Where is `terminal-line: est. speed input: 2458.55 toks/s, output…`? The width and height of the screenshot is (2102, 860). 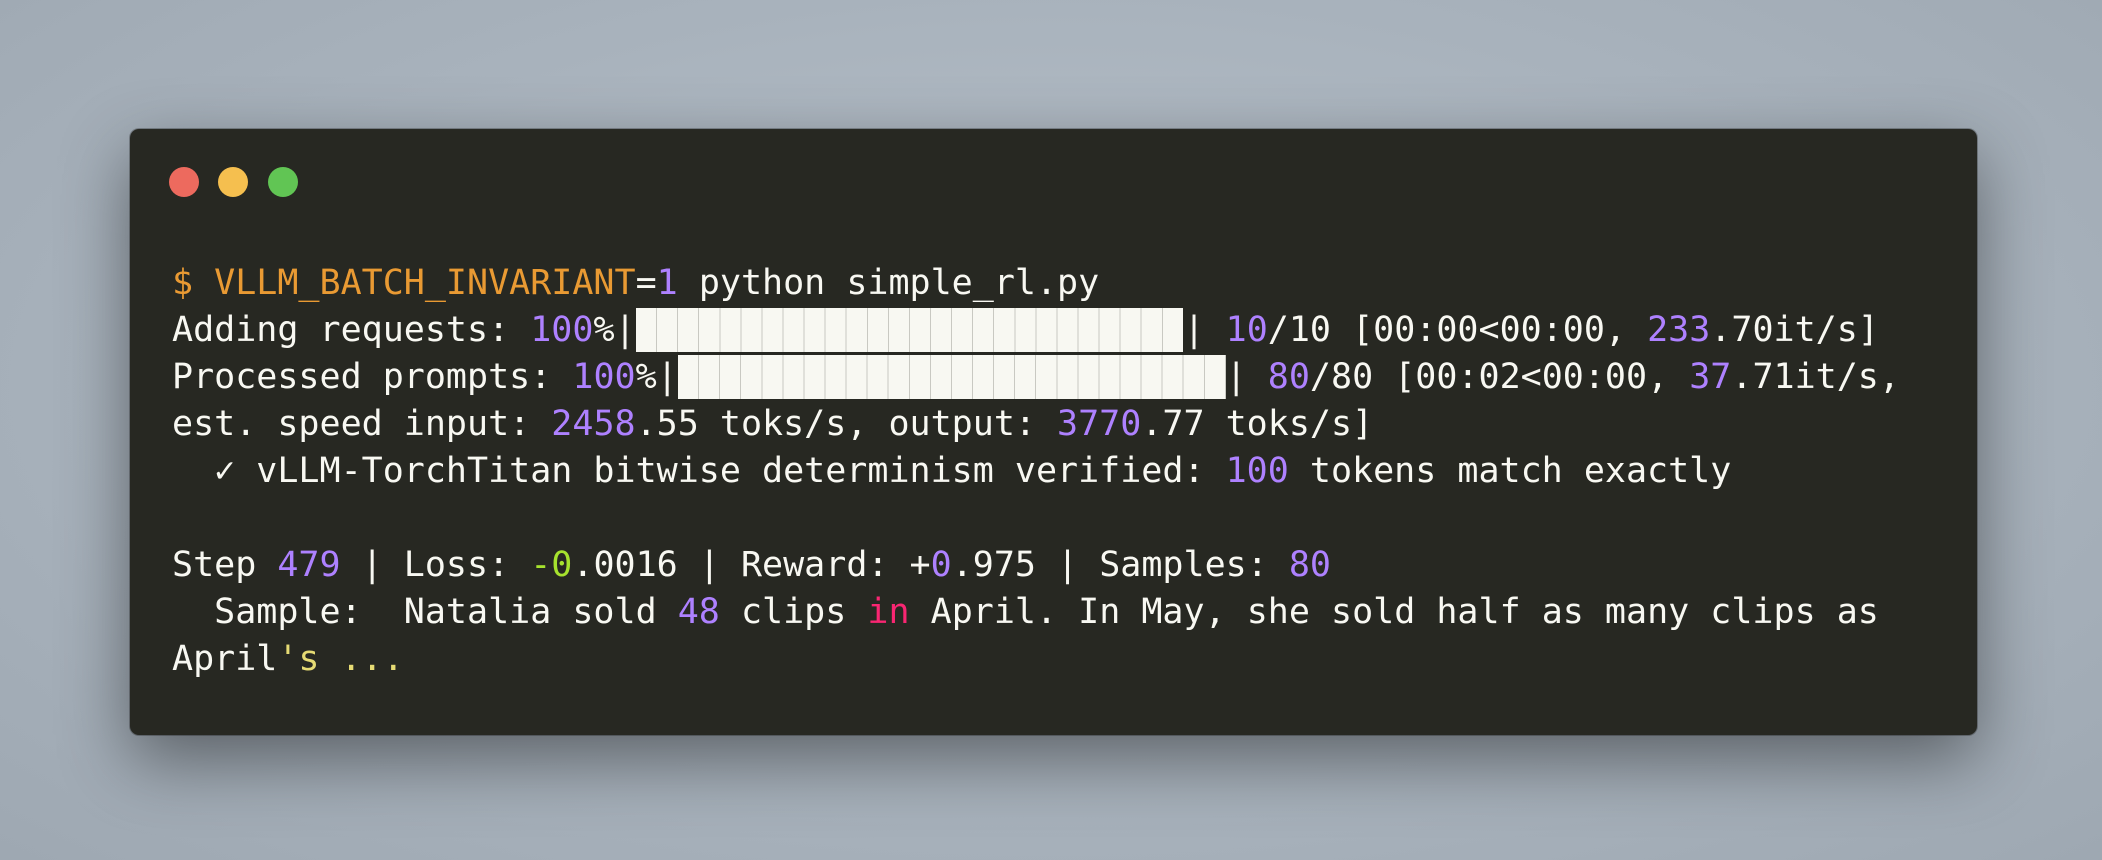
terminal-line: est. speed input: 2458.55 toks/s, output… is located at coordinates (1064, 424).